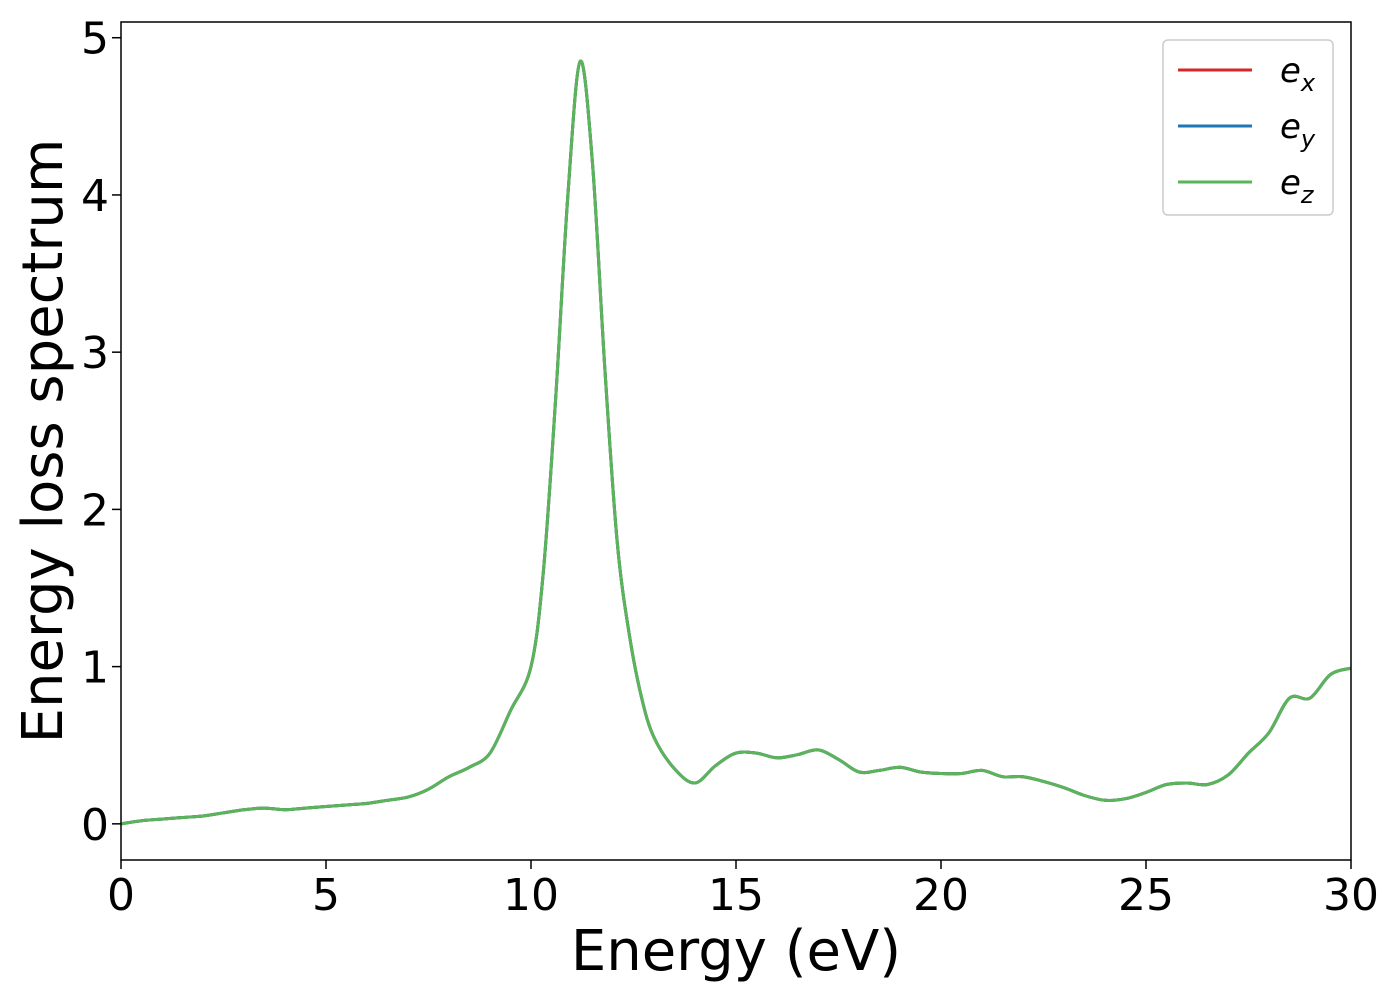  I want to click on x-axis-label: Energy (eV), so click(736, 951).